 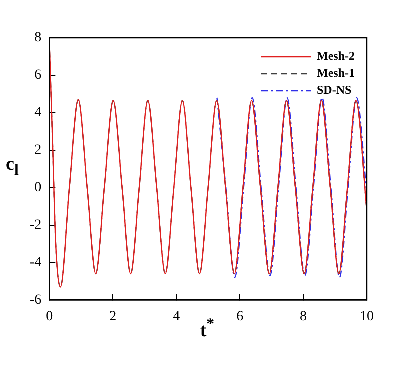 What do you see at coordinates (367, 316) in the screenshot?
I see `x-tick-label: 10` at bounding box center [367, 316].